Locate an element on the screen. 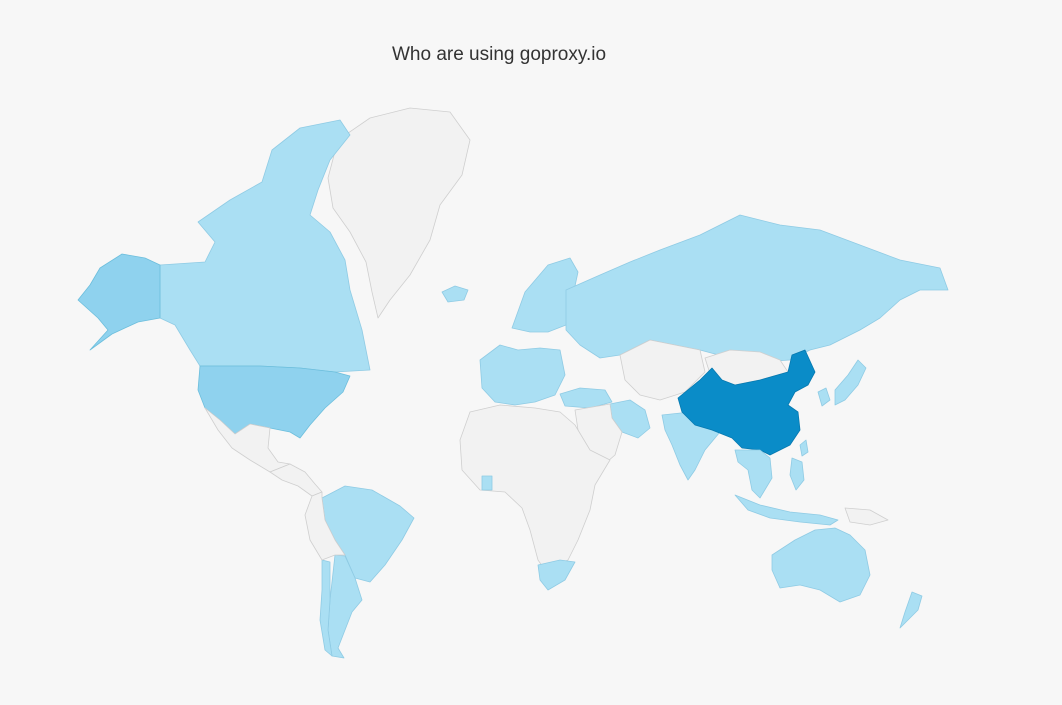  country-turkey: Turkey is located at coordinates (586, 398).